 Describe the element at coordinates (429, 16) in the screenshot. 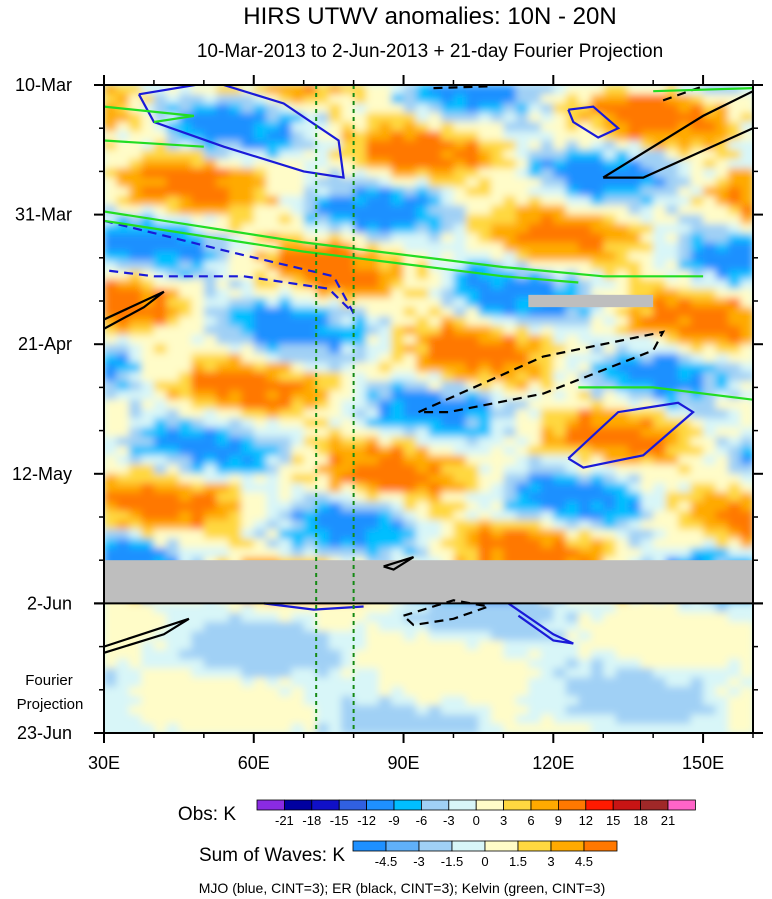

I see `chart-title: HIRS UTWV anomalies: 10N - 20N` at that location.